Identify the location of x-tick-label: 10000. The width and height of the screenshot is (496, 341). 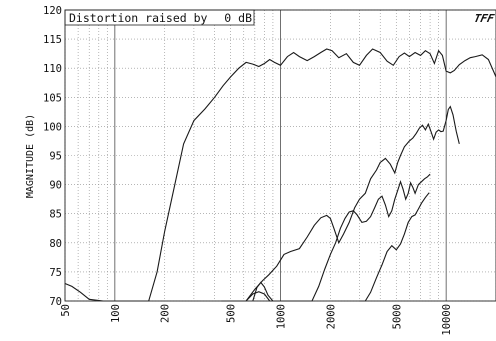
(447, 320).